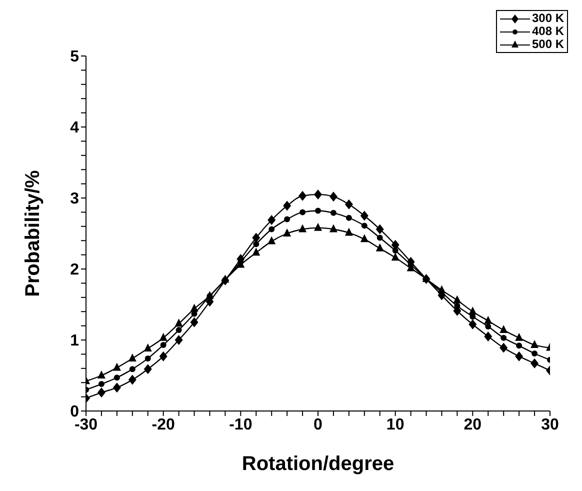 This screenshot has height=491, width=582. What do you see at coordinates (75, 270) in the screenshot?
I see `y-tick-label: 2` at bounding box center [75, 270].